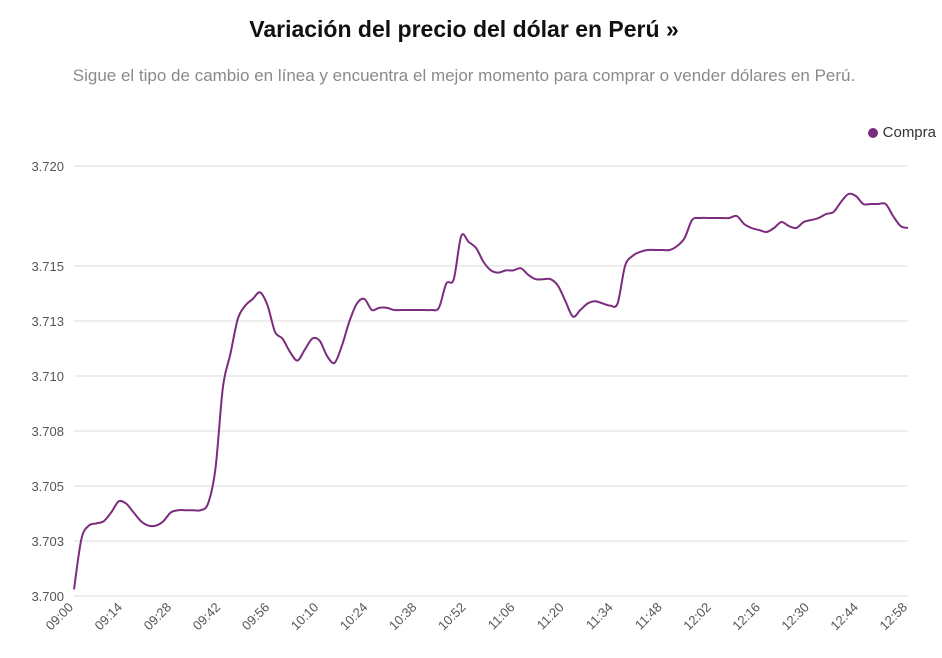 The height and width of the screenshot is (658, 942). Describe the element at coordinates (109, 617) in the screenshot. I see `x-tick-label: 09:14` at that location.